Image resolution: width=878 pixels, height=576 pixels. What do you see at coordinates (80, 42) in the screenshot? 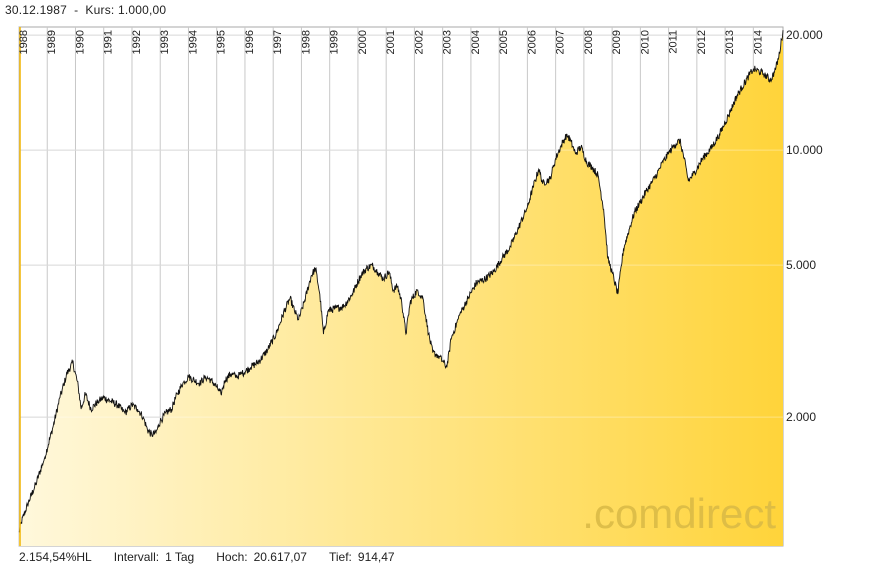
I see `year-label-1990: 1990` at bounding box center [80, 42].